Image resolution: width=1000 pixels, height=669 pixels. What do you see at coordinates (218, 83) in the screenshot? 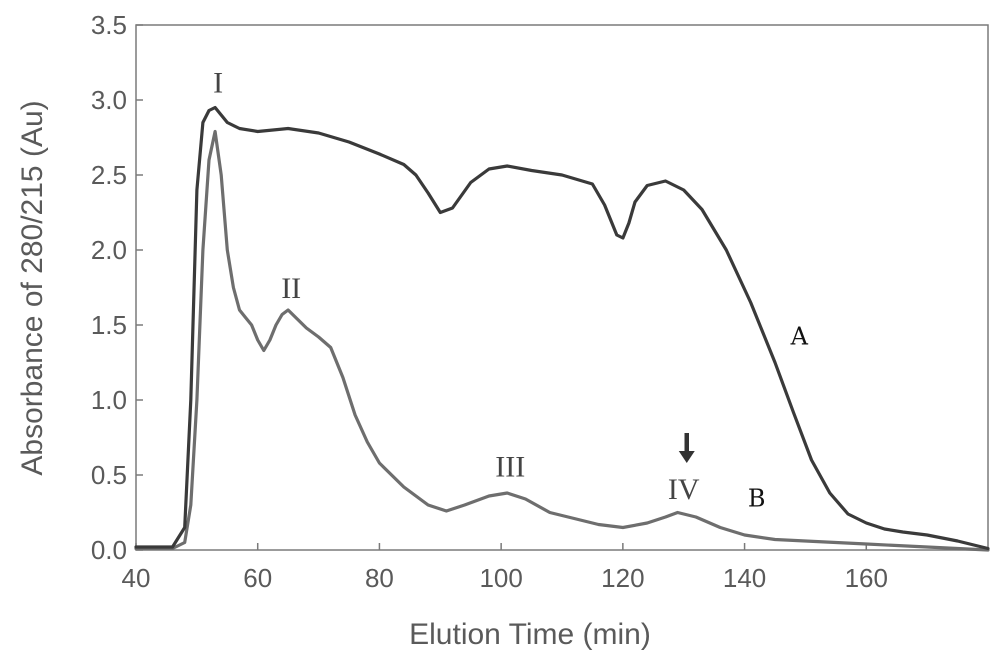
I see `peak-label: I` at bounding box center [218, 83].